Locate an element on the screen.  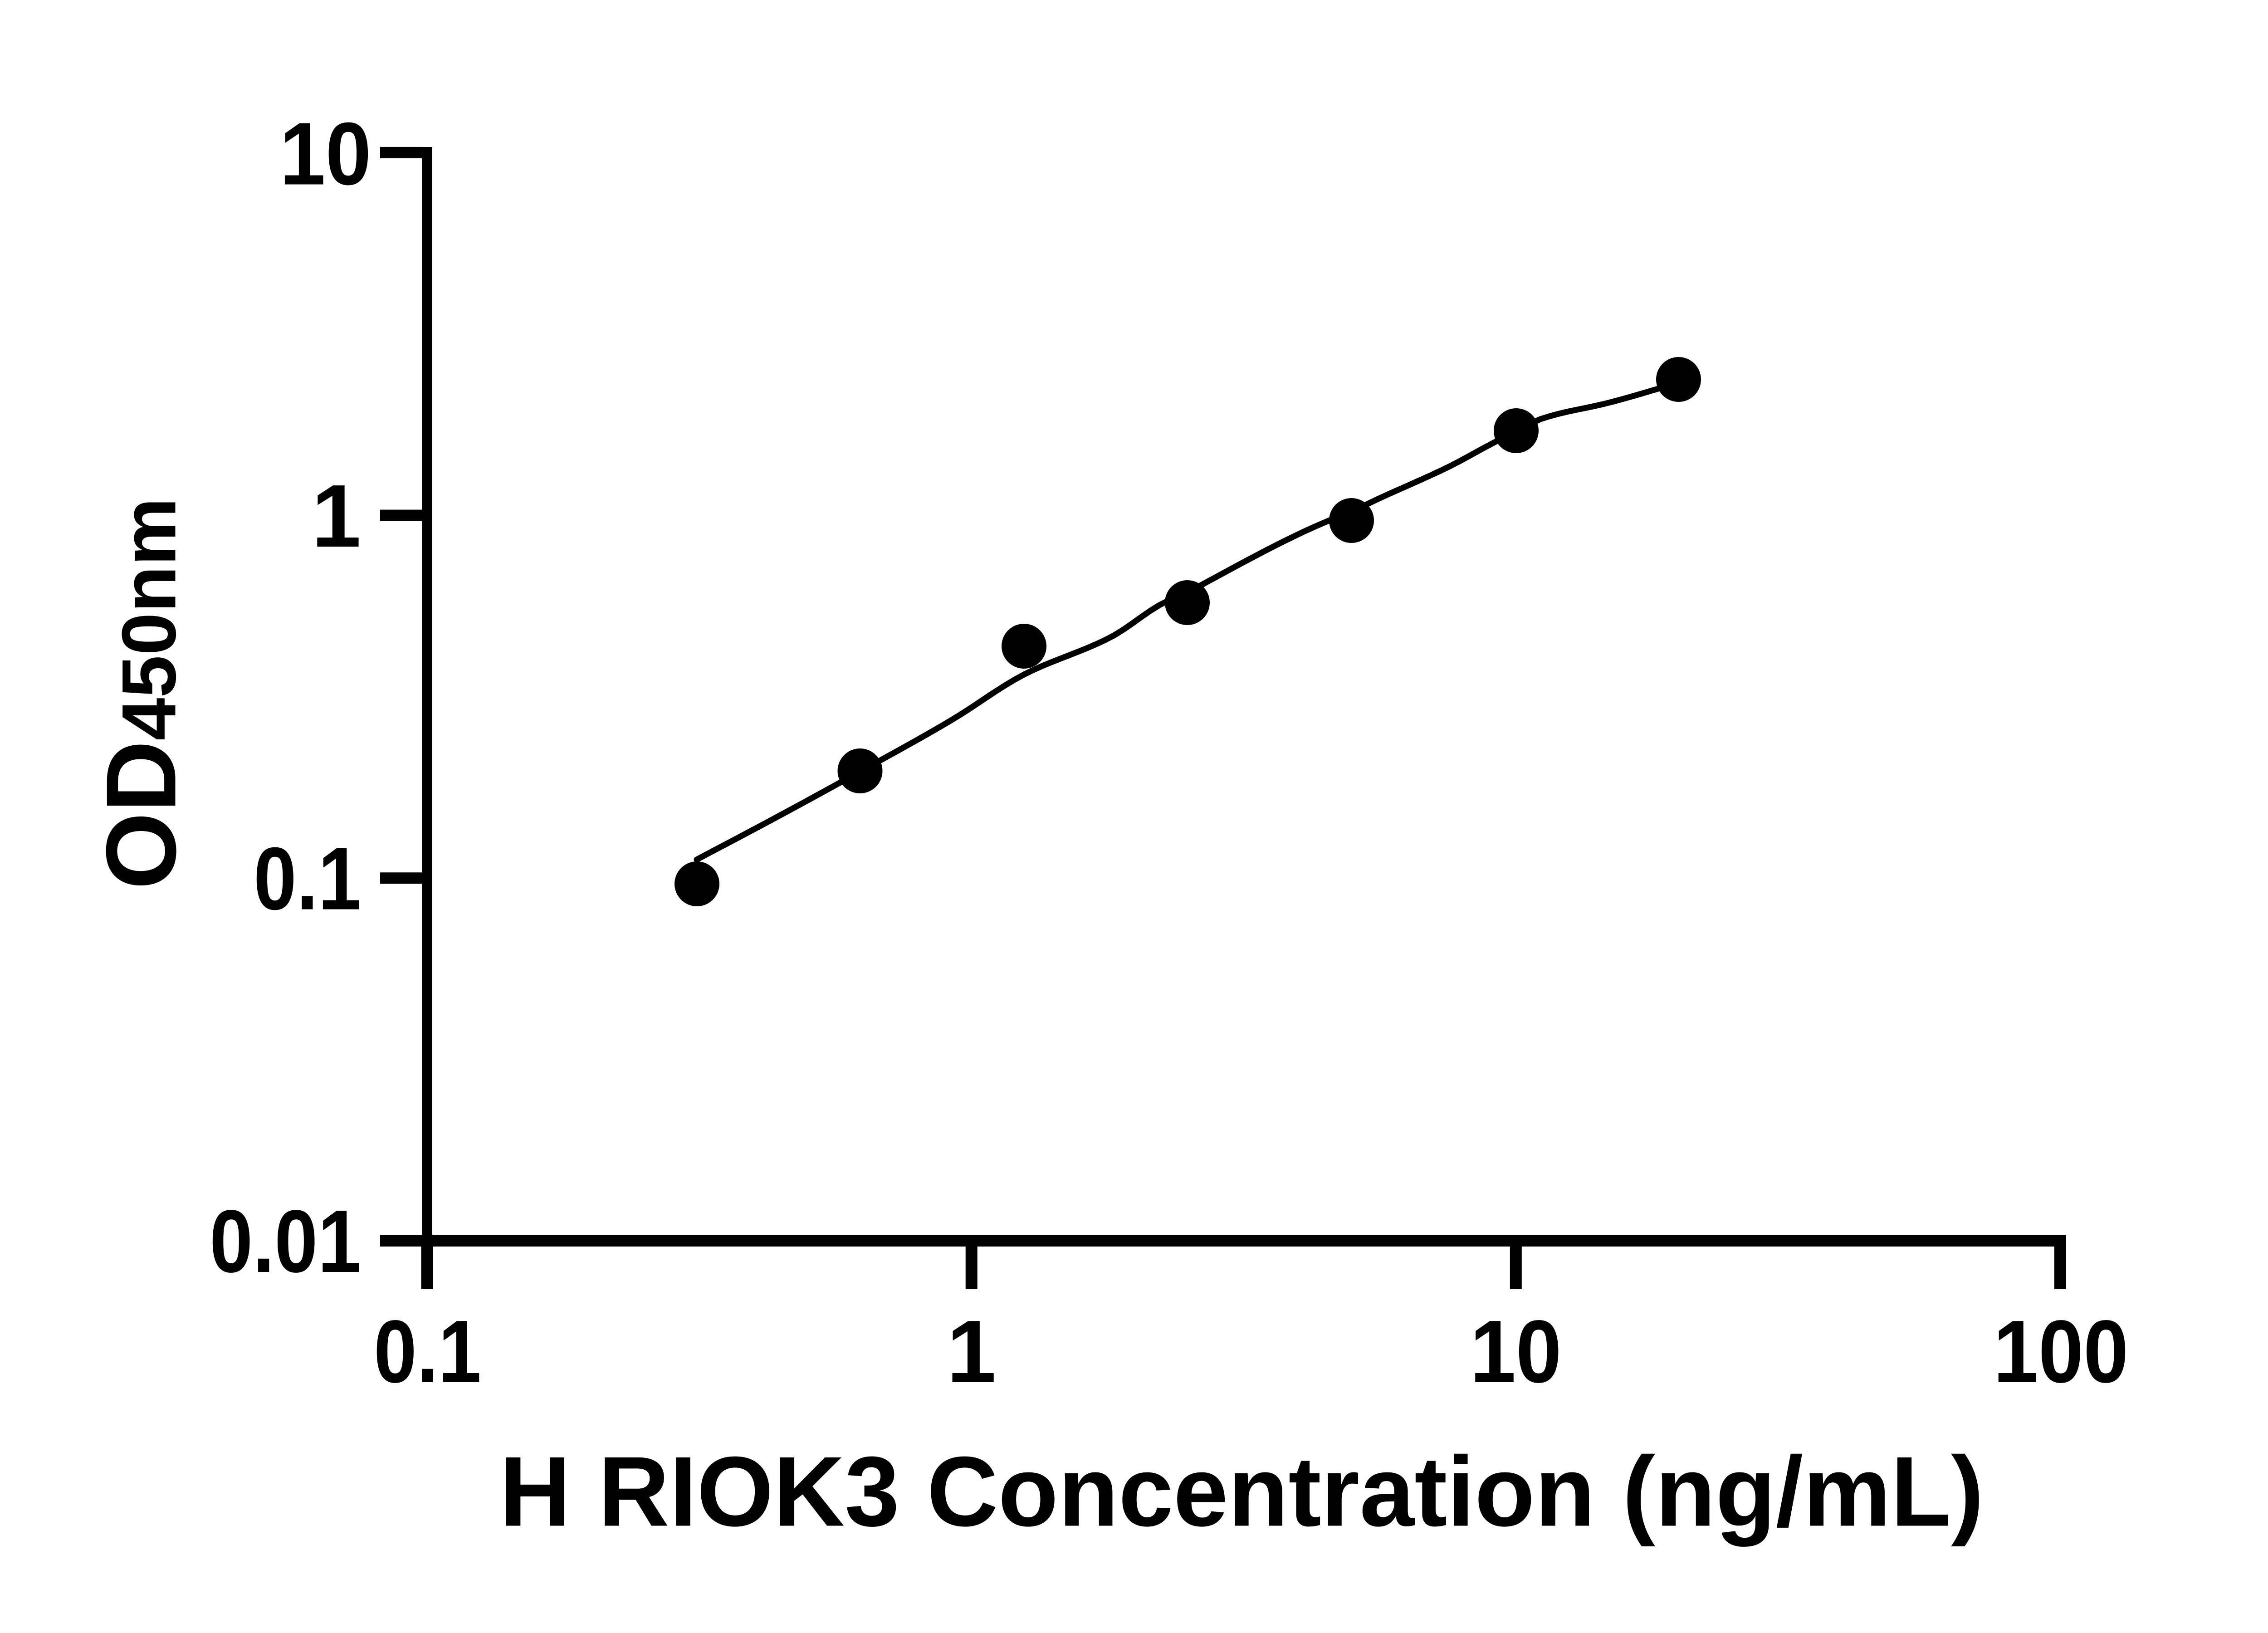
svg-text: 0.01 is located at coordinates (285, 1241).